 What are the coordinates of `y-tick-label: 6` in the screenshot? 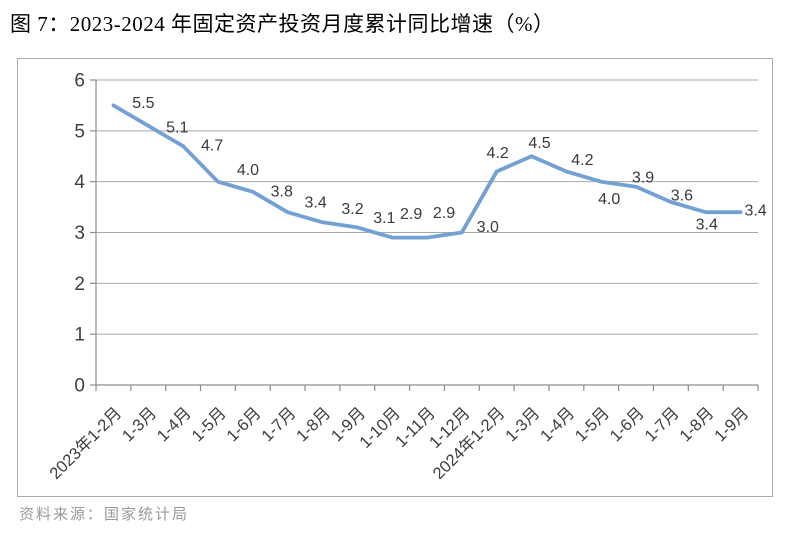 It's located at (79, 81).